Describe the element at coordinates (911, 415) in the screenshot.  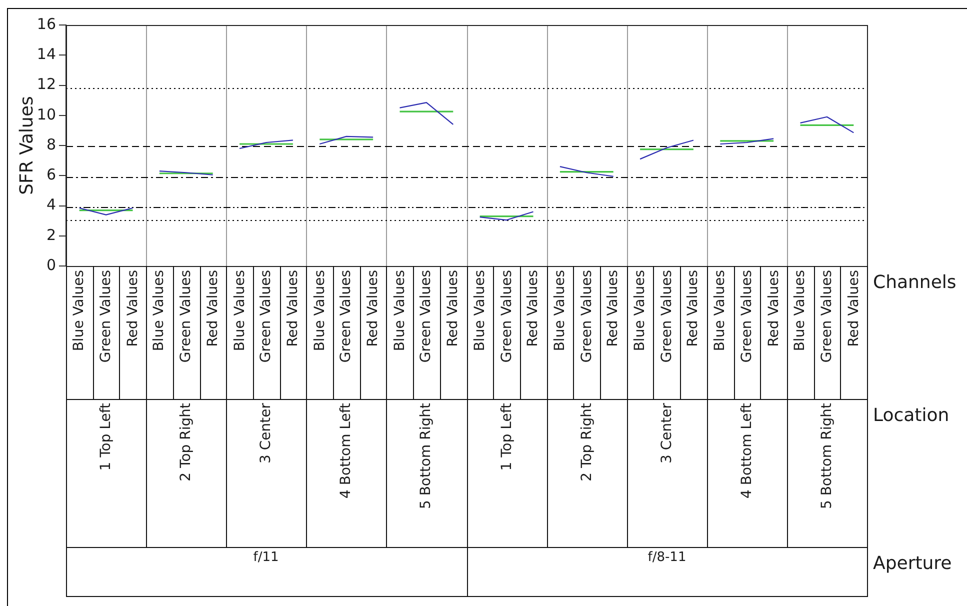
I see `text: Location` at that location.